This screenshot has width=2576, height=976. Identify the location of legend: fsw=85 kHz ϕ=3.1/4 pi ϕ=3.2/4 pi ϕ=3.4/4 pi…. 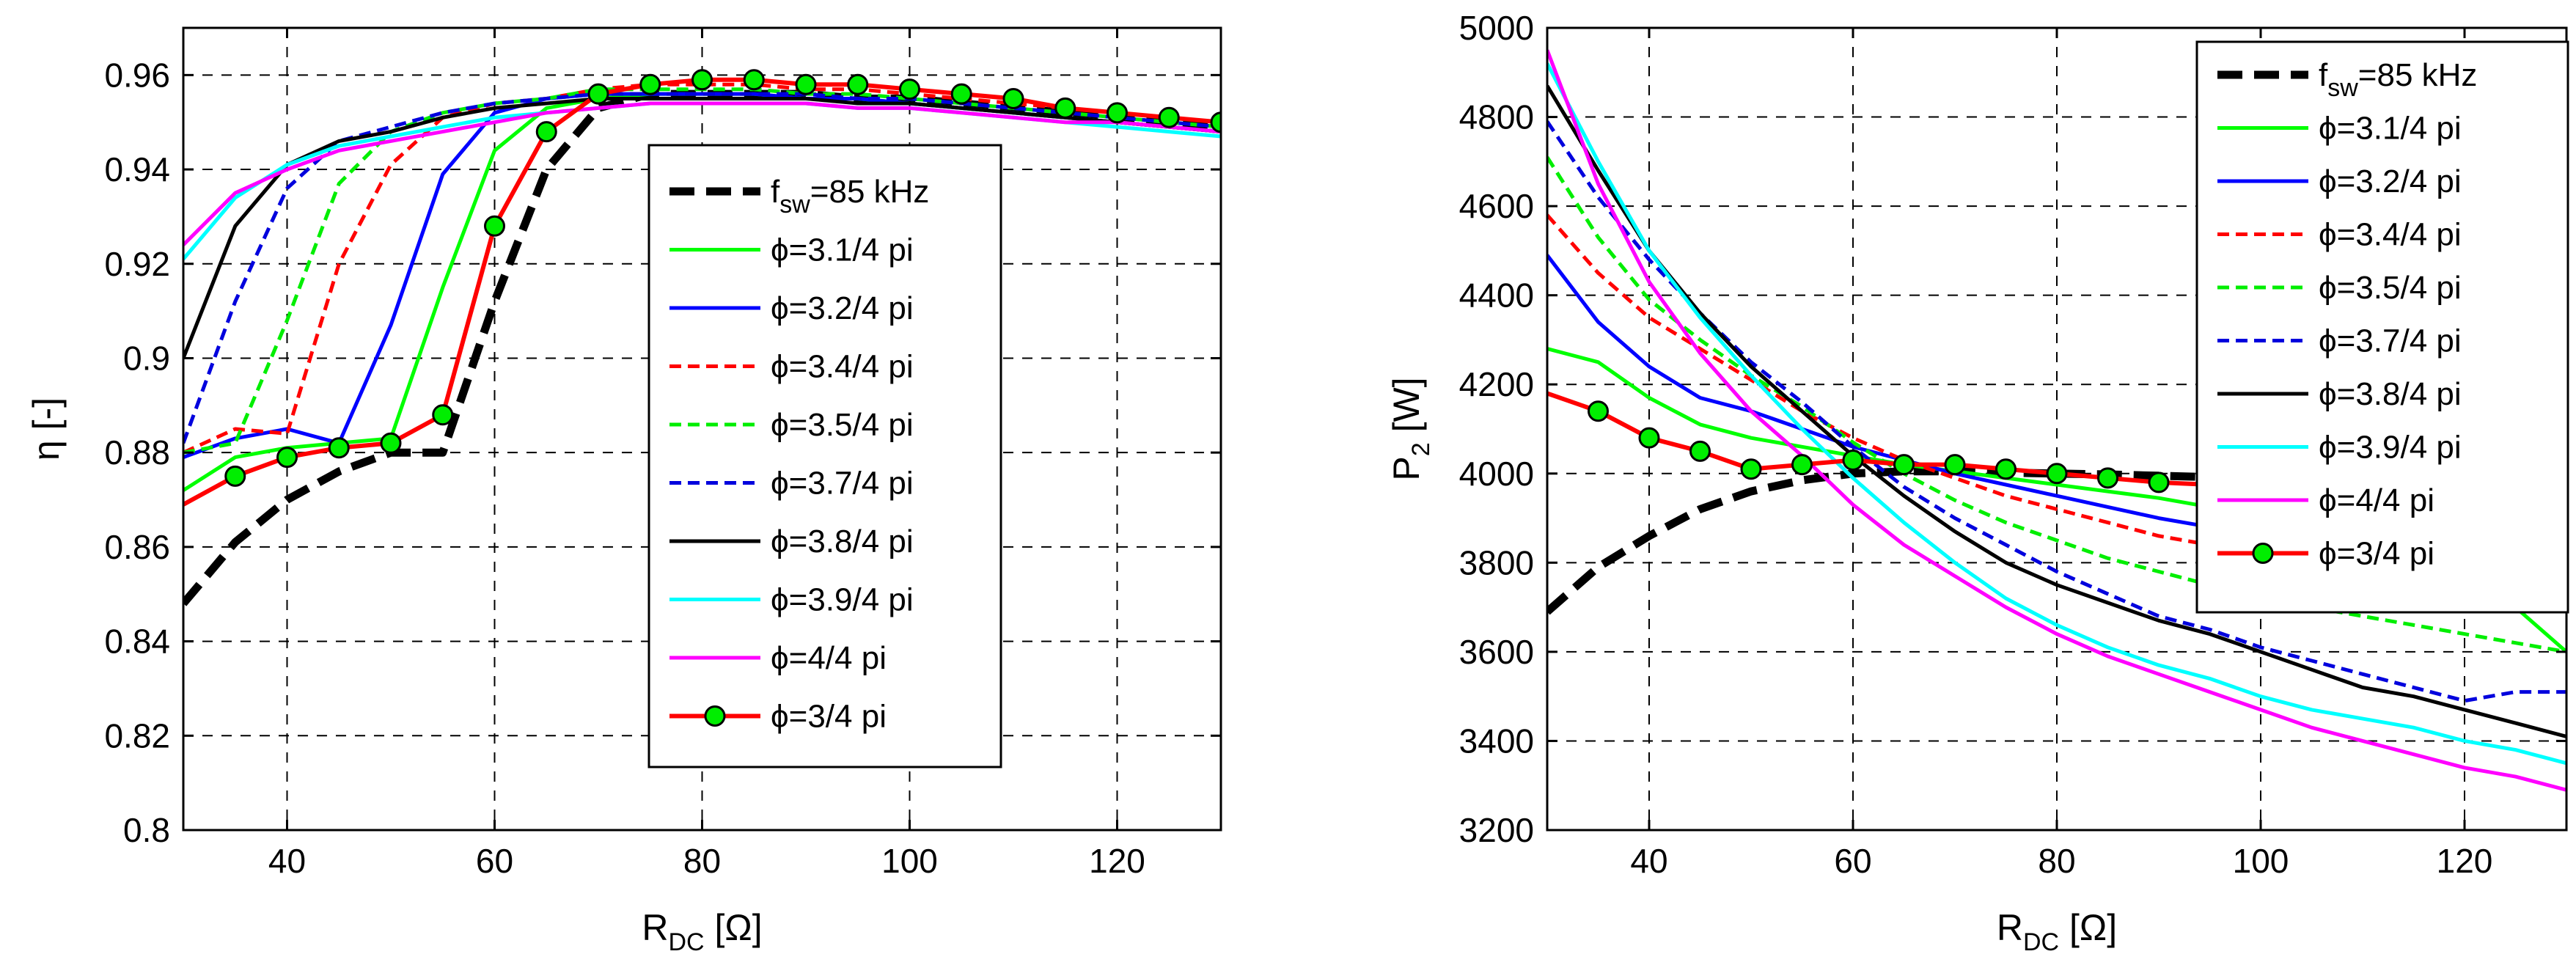
(825, 456).